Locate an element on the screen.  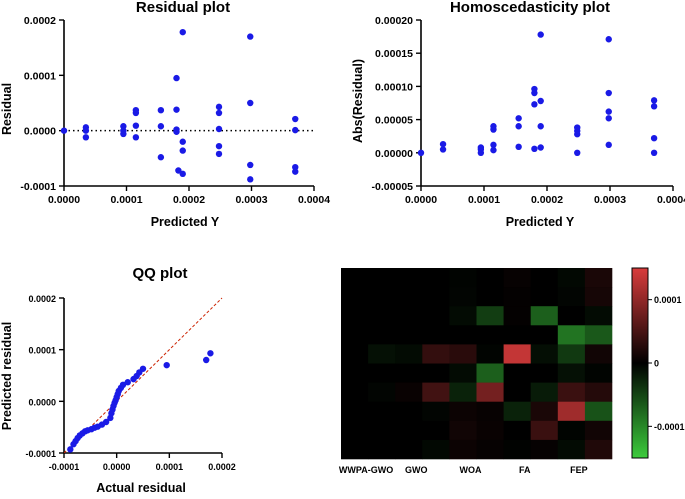
residual-x-tick-label: 0.0002 is located at coordinates (189, 200).